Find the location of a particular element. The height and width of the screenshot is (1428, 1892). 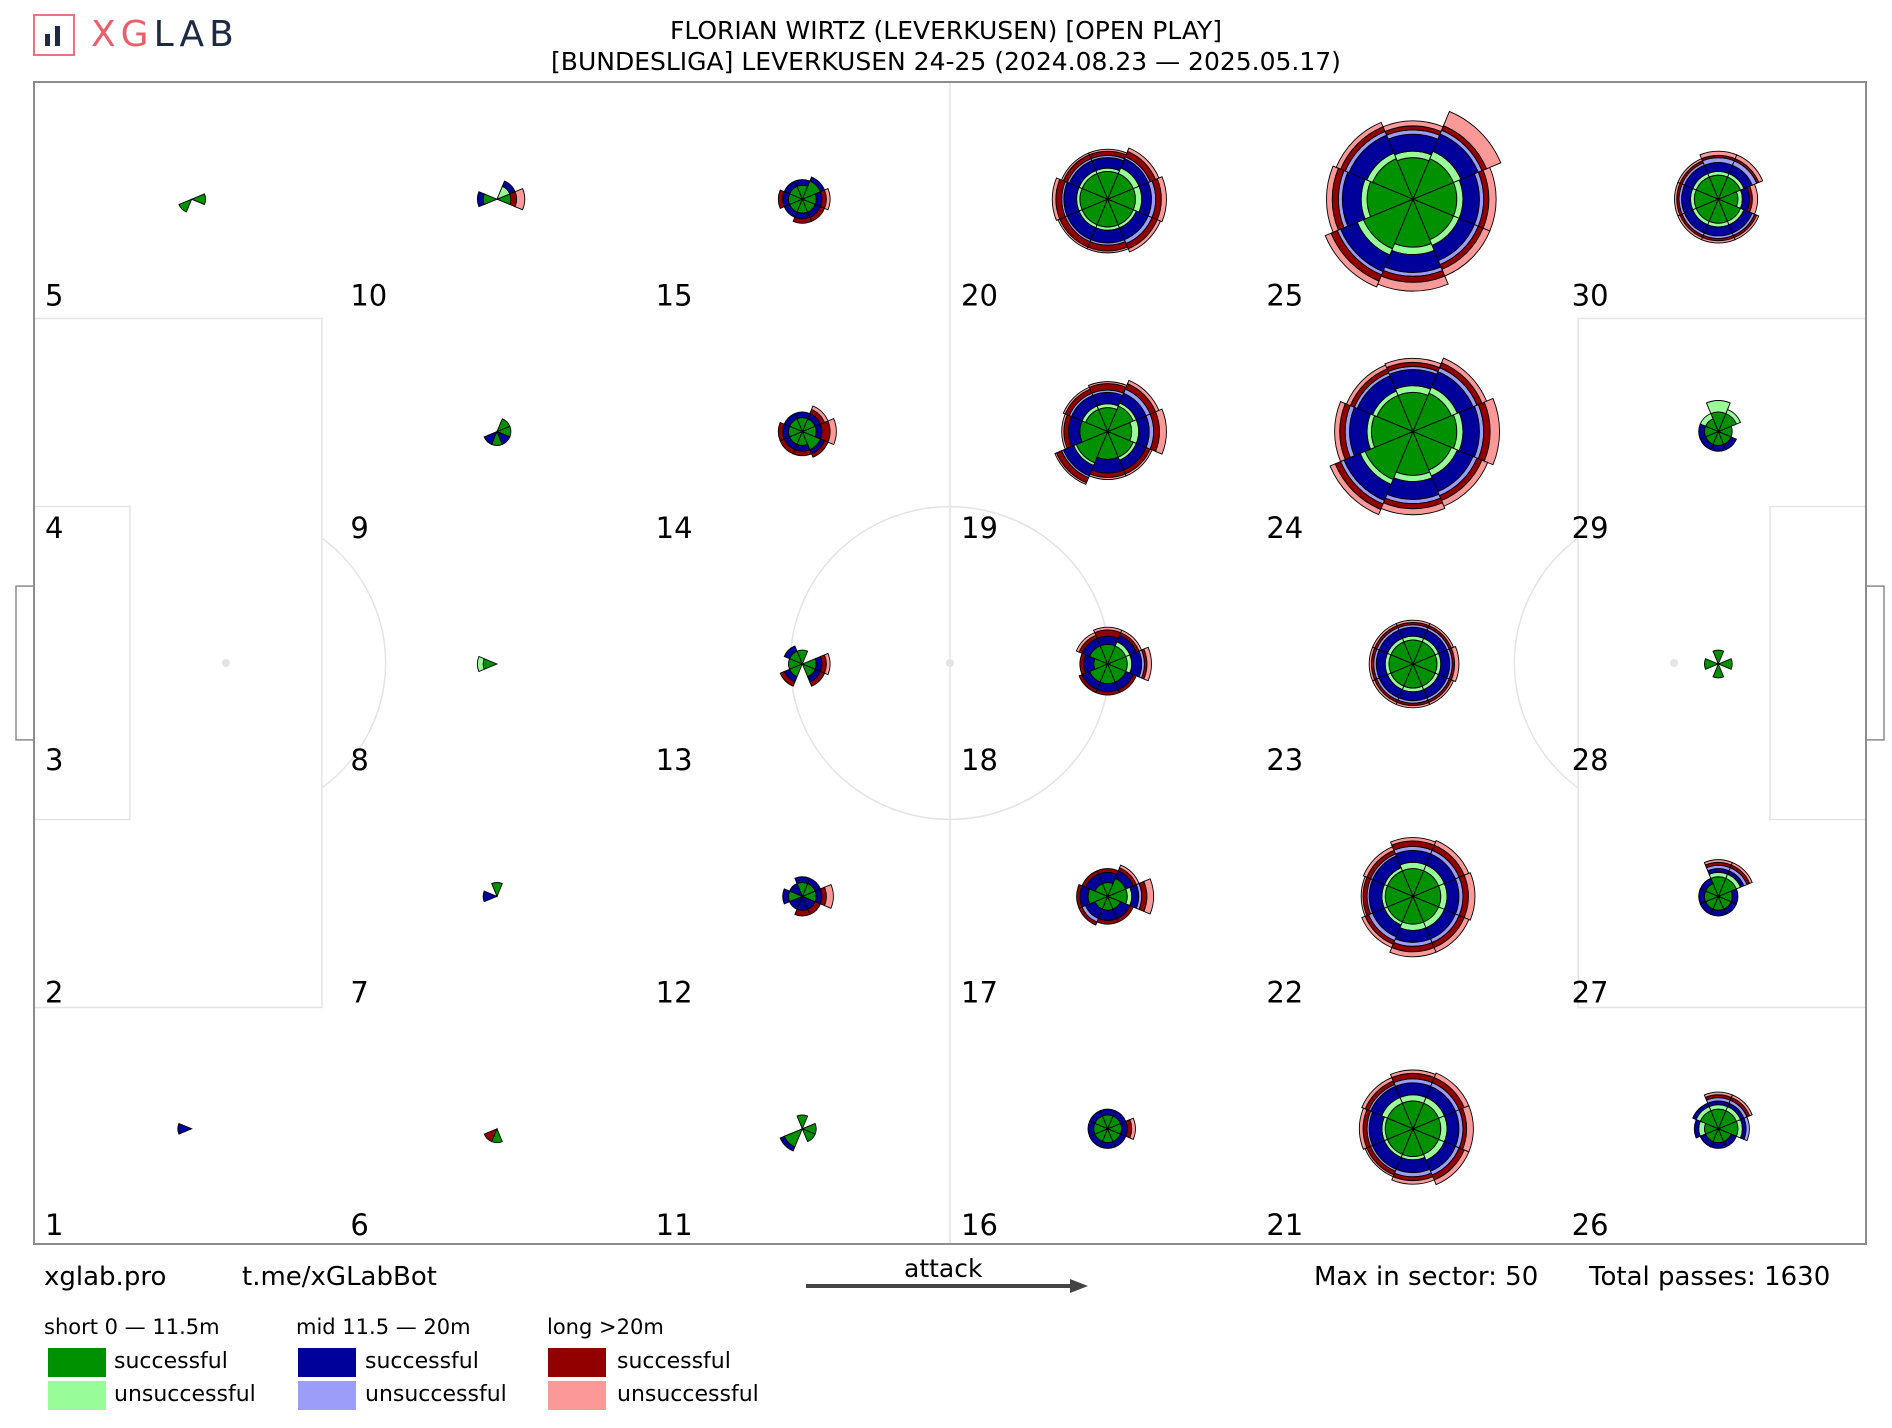

legend-label-short-unsuccessful: unsuccessful is located at coordinates (185, 1394).